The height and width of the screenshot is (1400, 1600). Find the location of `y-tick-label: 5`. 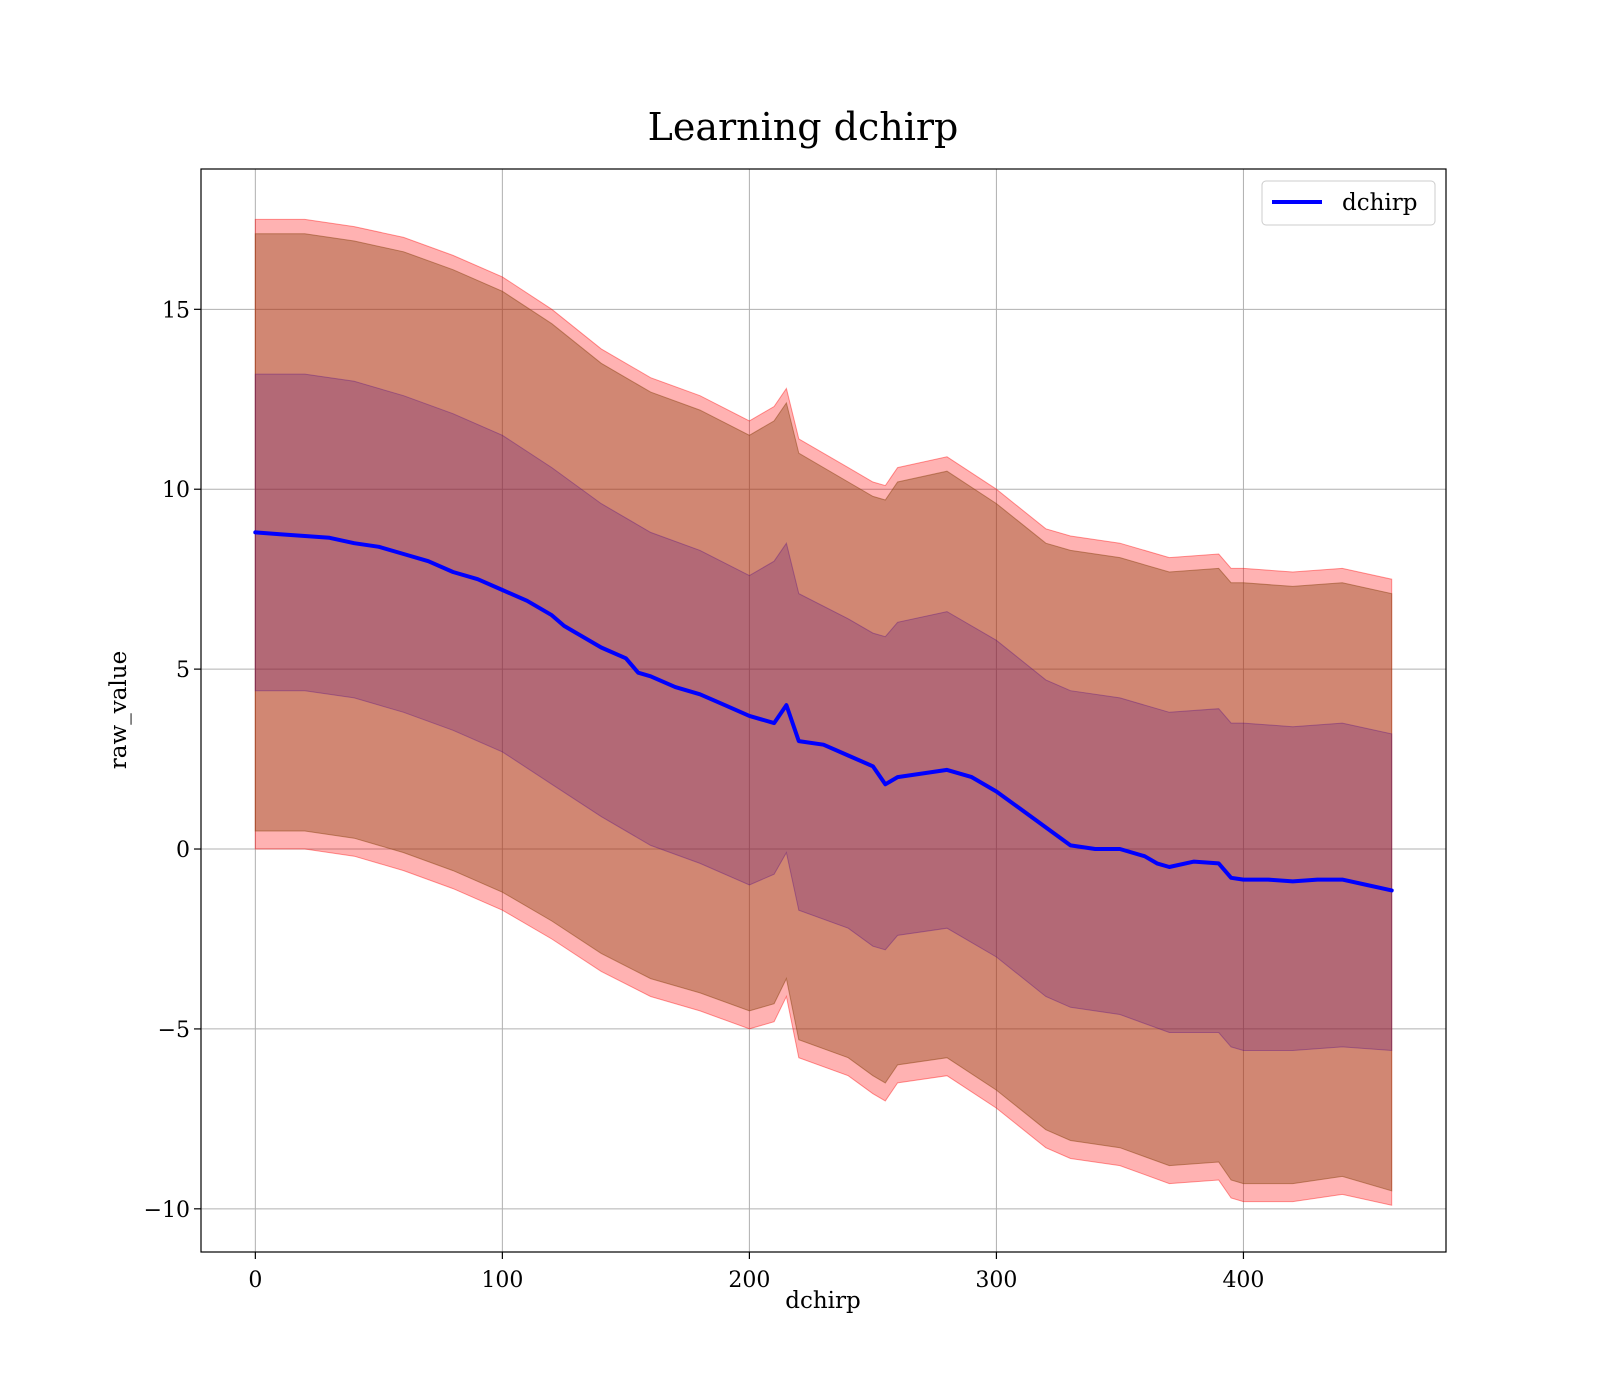

y-tick-label: 5 is located at coordinates (183, 670).